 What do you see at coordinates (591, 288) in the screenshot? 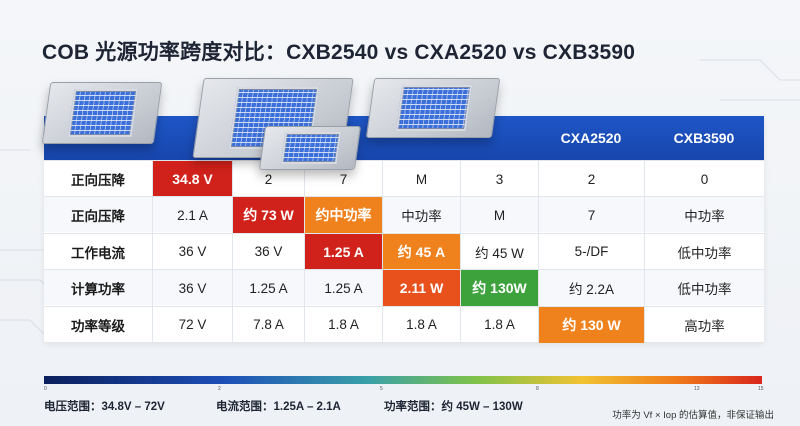
I see `table-cell: 约 2.2A` at bounding box center [591, 288].